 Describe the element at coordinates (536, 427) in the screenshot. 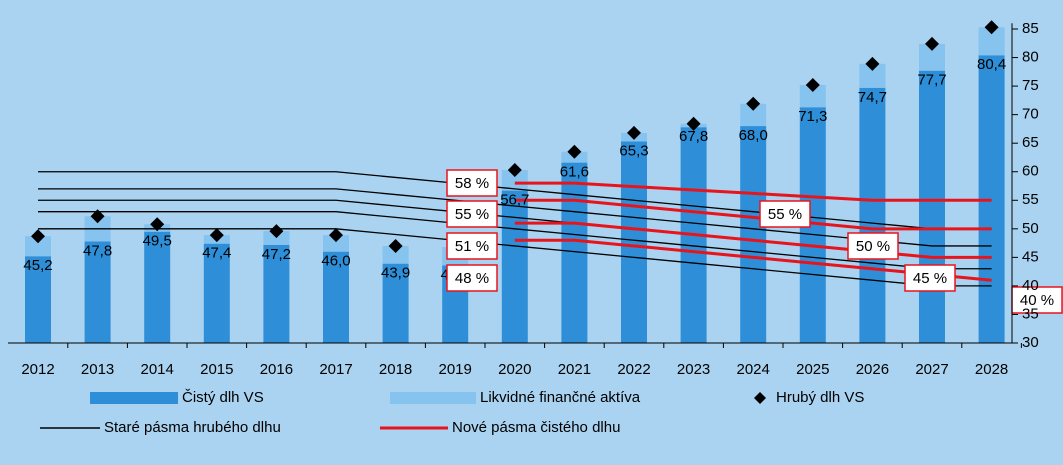

I see `legend-label: Nové pásma čistého dlhu` at that location.